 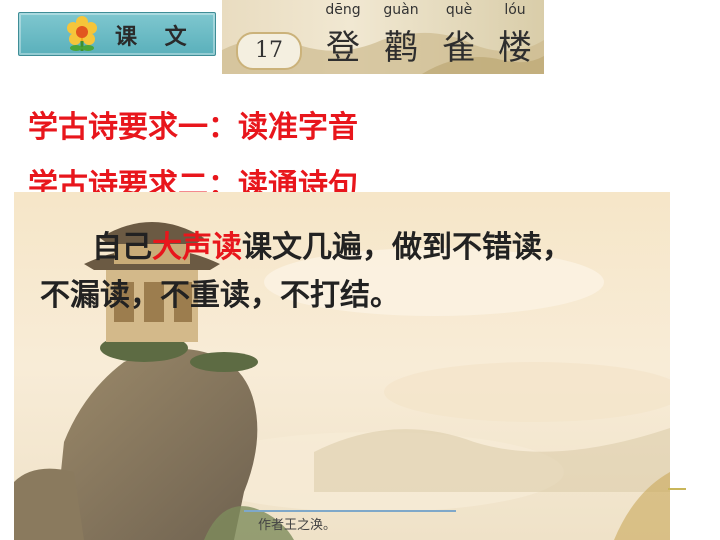 What do you see at coordinates (297, 525) in the screenshot?
I see `author-caption: 作者王之涣。` at bounding box center [297, 525].